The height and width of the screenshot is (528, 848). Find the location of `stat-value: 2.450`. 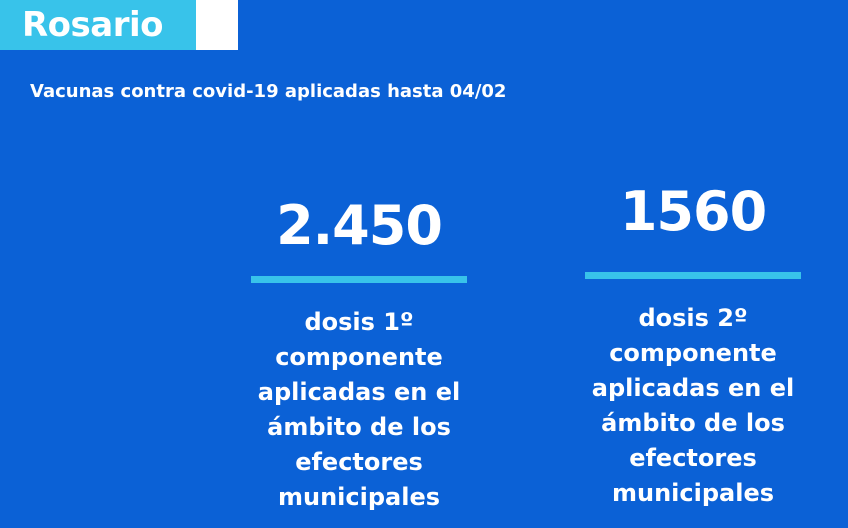

stat-value: 2.450 is located at coordinates (359, 225).